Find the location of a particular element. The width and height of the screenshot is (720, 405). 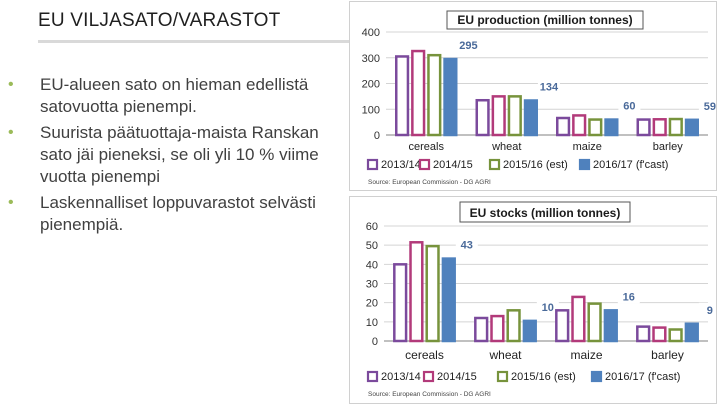

category-label: cereals is located at coordinates (424, 355).